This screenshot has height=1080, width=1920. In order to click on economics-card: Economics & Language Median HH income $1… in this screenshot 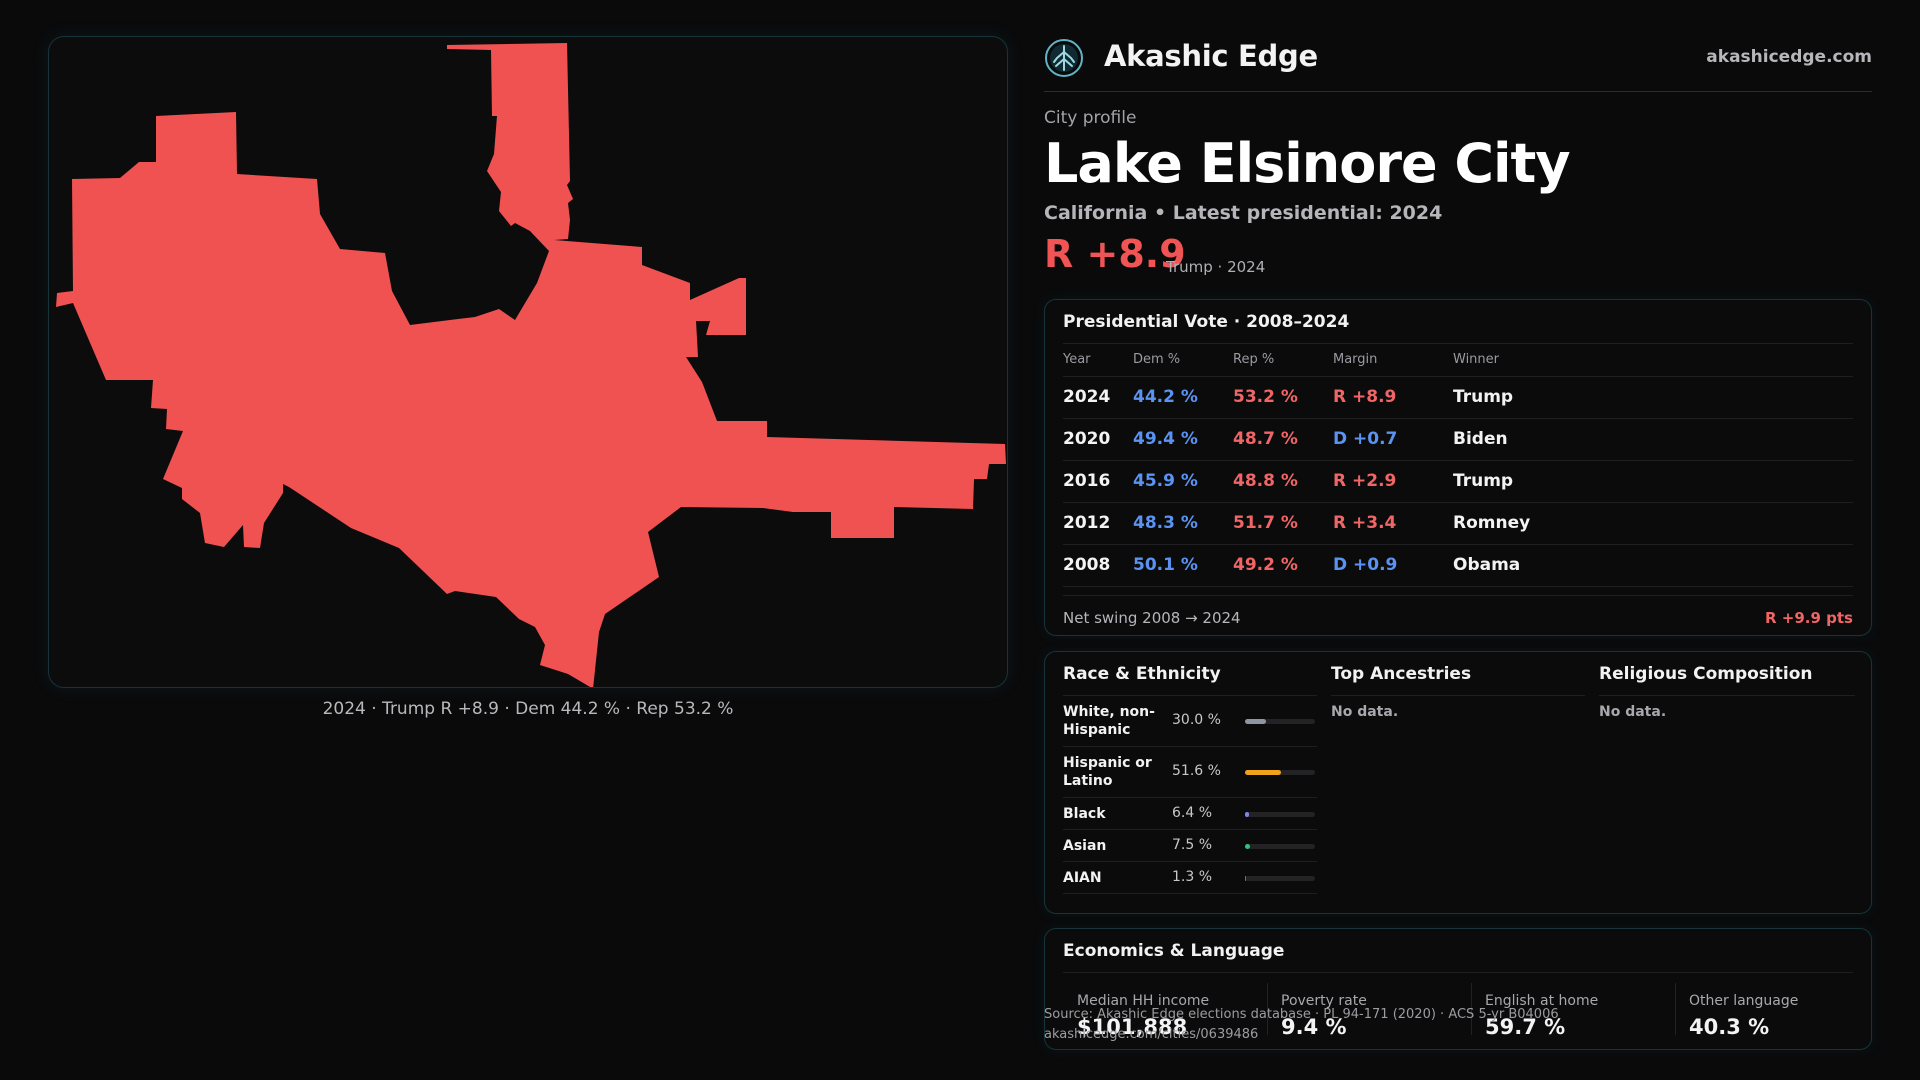, I will do `click(1458, 989)`.